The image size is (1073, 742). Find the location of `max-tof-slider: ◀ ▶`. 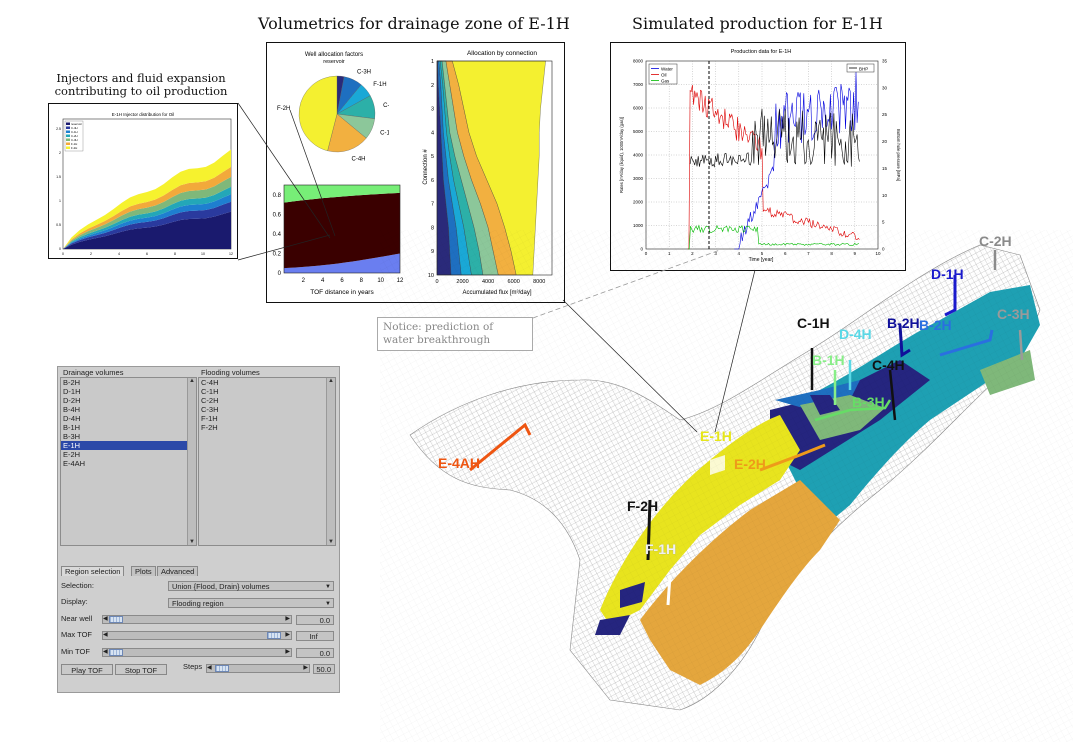

max-tof-slider: ◀ ▶ is located at coordinates (197, 635).